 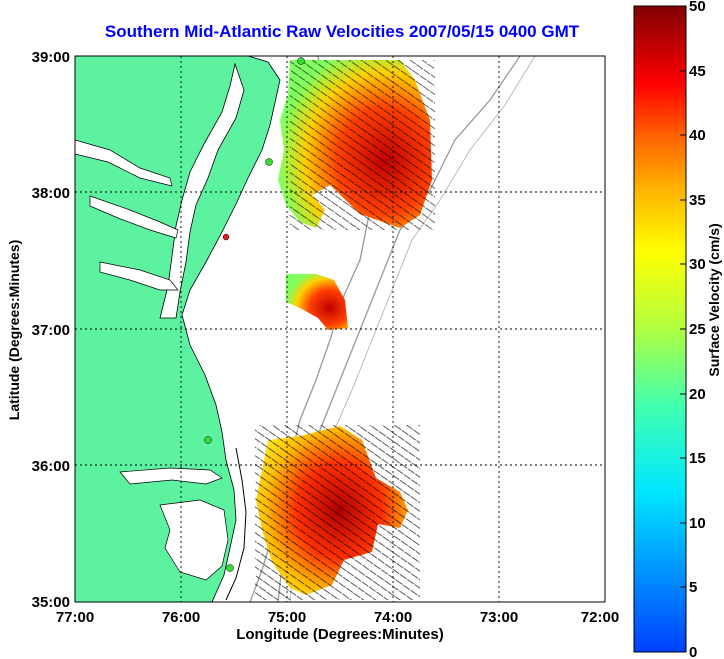 What do you see at coordinates (697, 71) in the screenshot?
I see `colorbar-tick-label: 45` at bounding box center [697, 71].